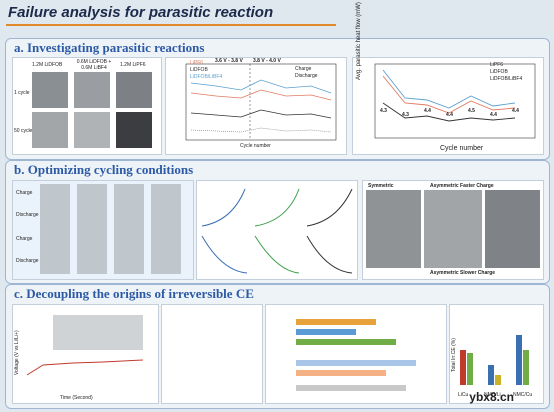  What do you see at coordinates (24, 131) in the screenshot?
I see `label: 50 cycles` at bounding box center [24, 131].